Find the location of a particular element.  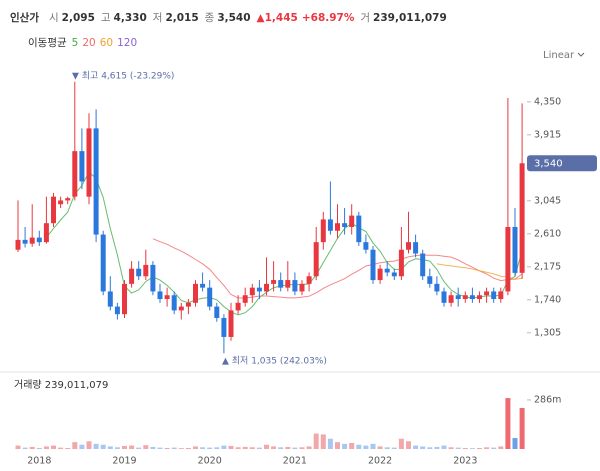

stock-name: 인산가 is located at coordinates (24, 17).